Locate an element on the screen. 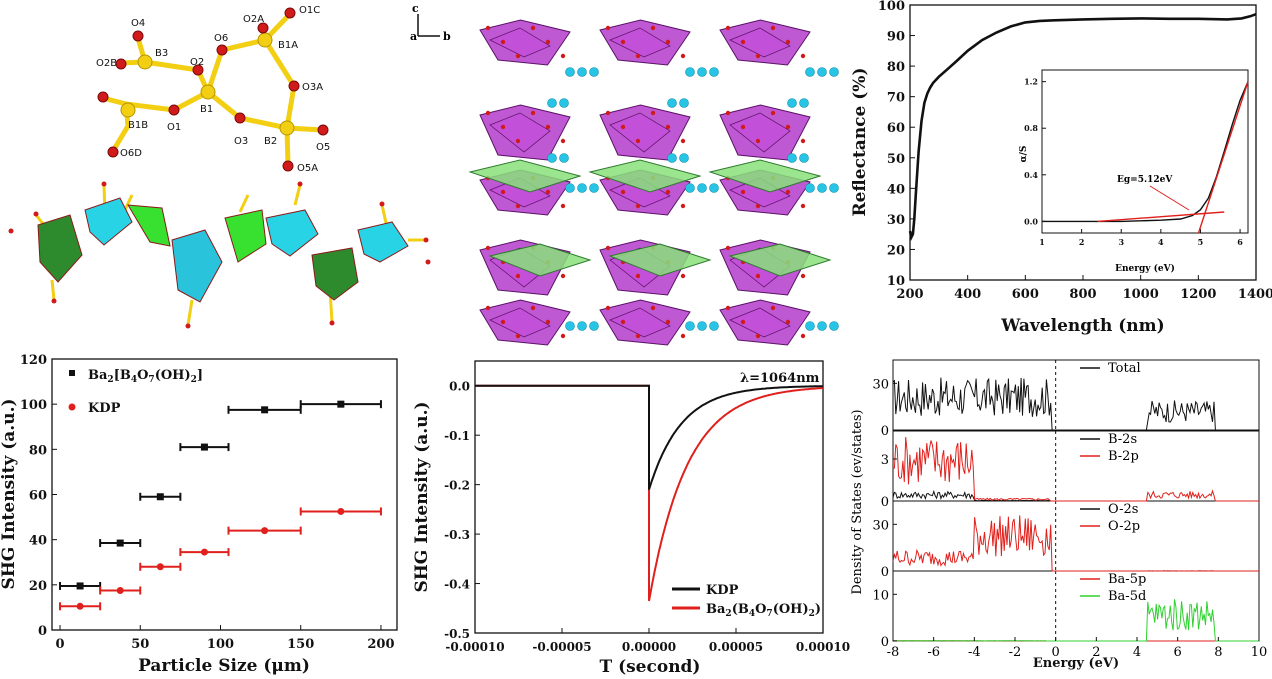  inset-x-tick-label: 1 is located at coordinates (1042, 242).